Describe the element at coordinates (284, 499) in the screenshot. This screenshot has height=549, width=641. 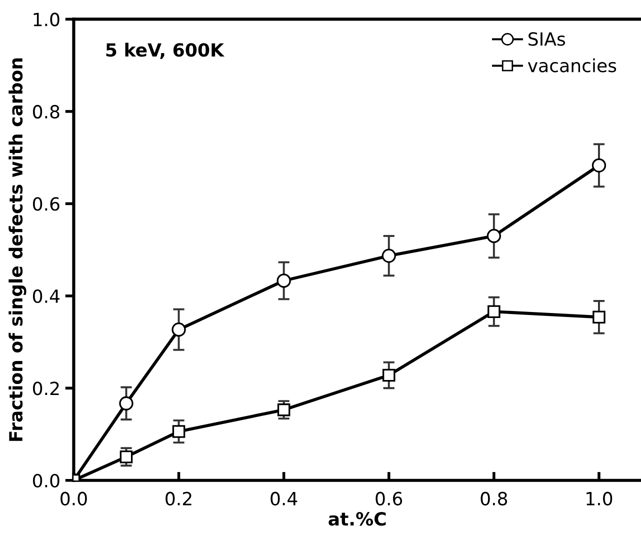
I see `x-tick-label: 0.4` at that location.